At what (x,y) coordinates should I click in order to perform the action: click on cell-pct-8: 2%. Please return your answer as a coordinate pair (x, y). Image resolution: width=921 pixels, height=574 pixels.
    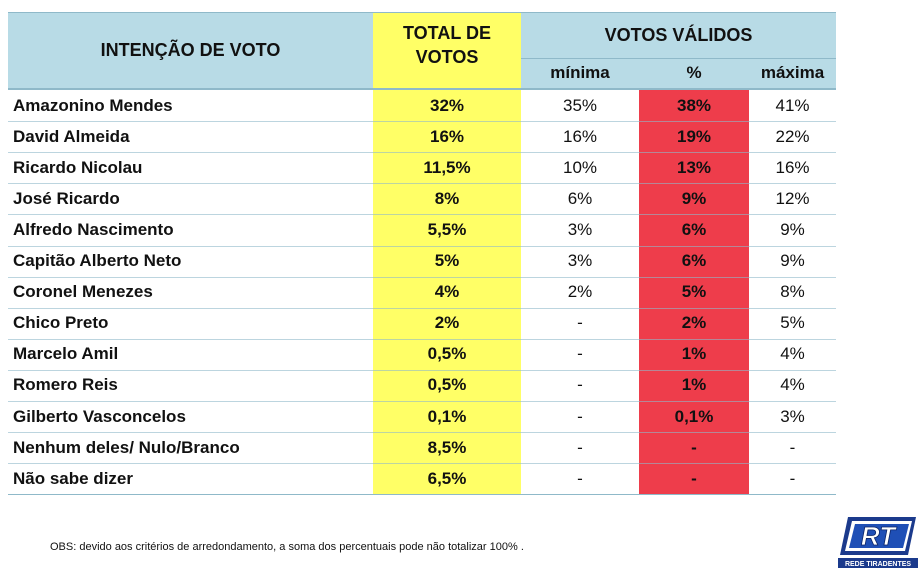
    Looking at the image, I should click on (694, 323).